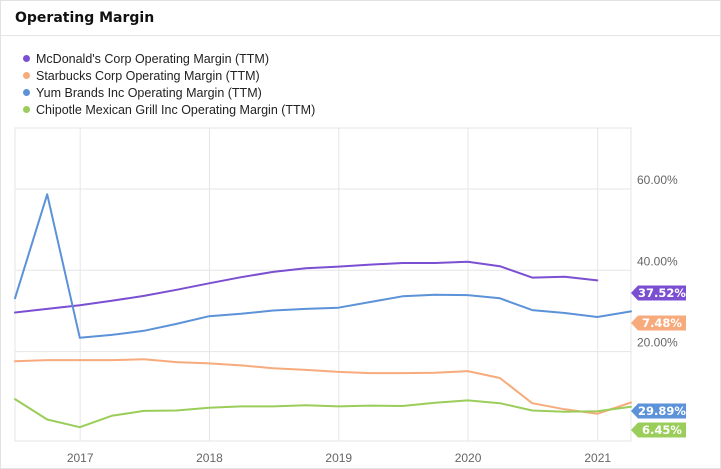  What do you see at coordinates (597, 458) in the screenshot?
I see `x-tick-label: 2021` at bounding box center [597, 458].